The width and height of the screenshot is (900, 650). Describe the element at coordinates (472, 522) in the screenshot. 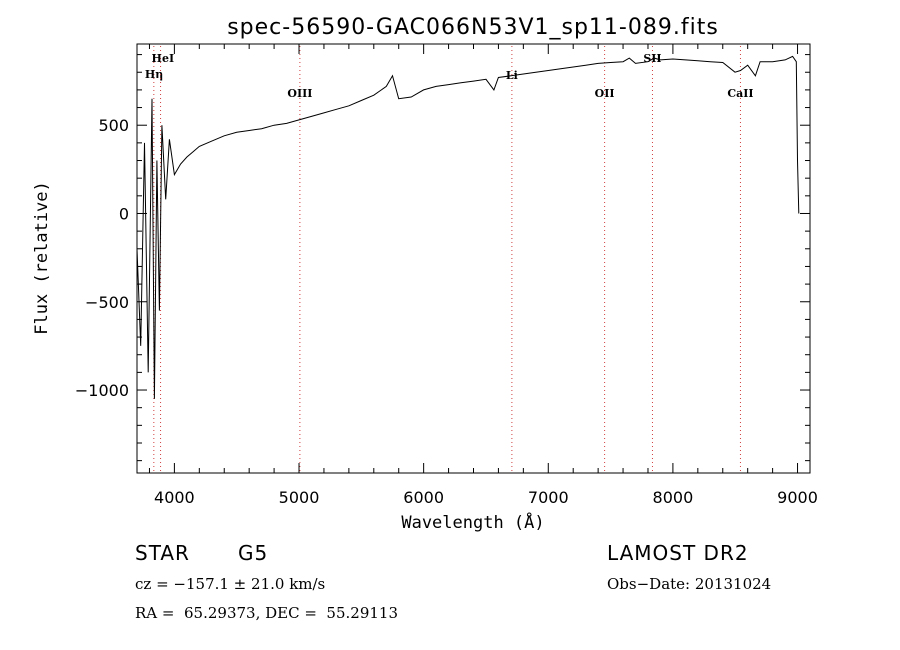

I see `x-axis-label: Wavelength (Å)` at that location.